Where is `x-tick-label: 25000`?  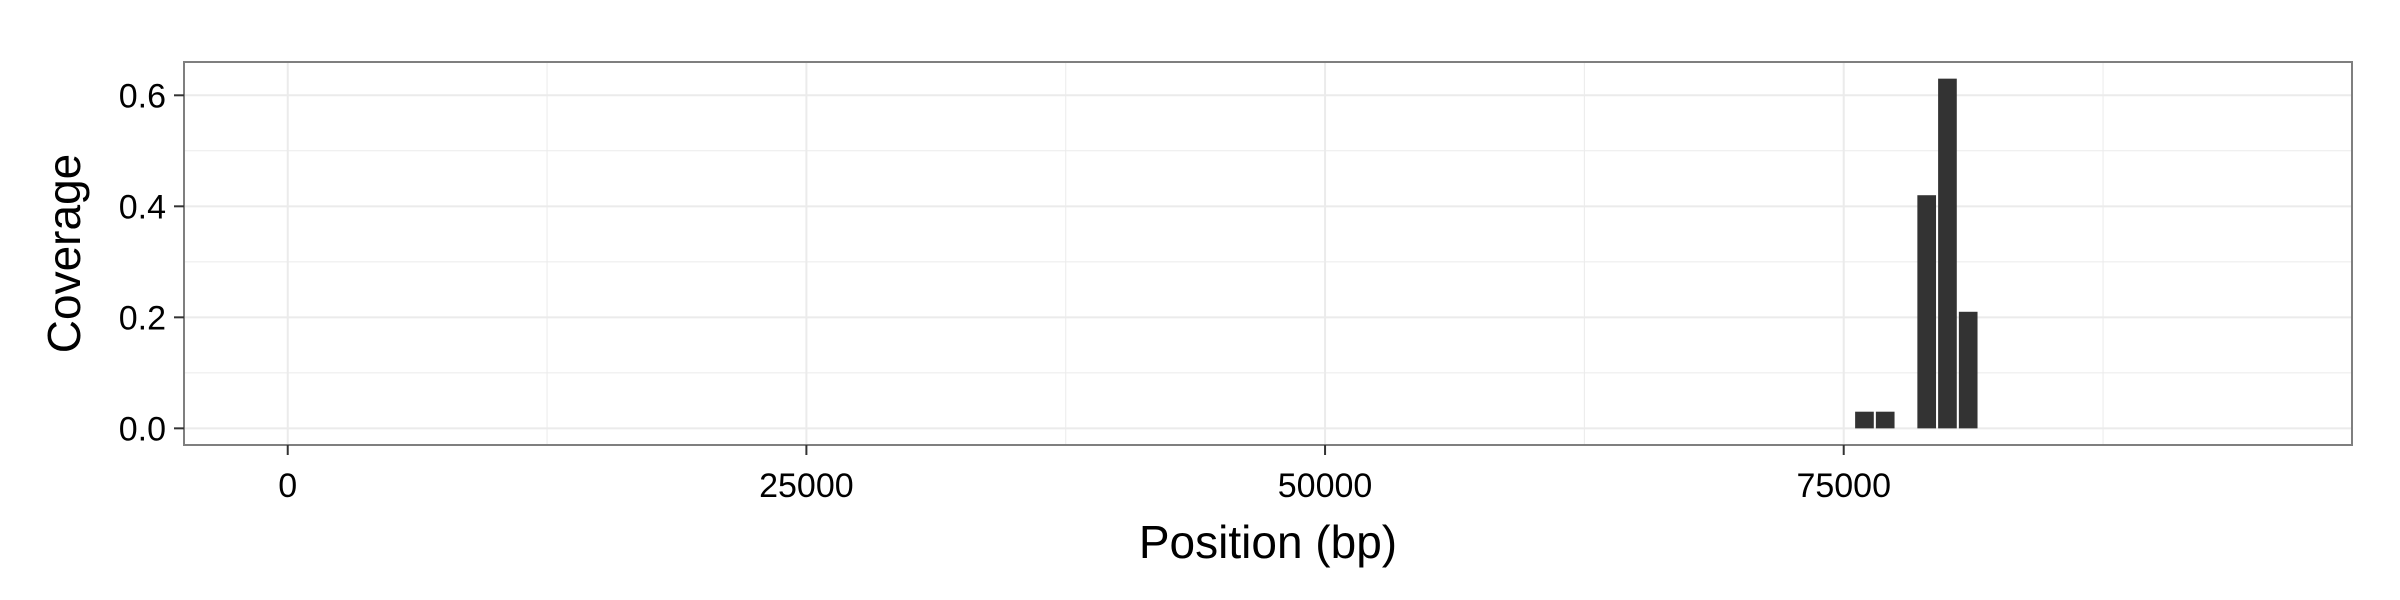 x-tick-label: 25000 is located at coordinates (806, 486).